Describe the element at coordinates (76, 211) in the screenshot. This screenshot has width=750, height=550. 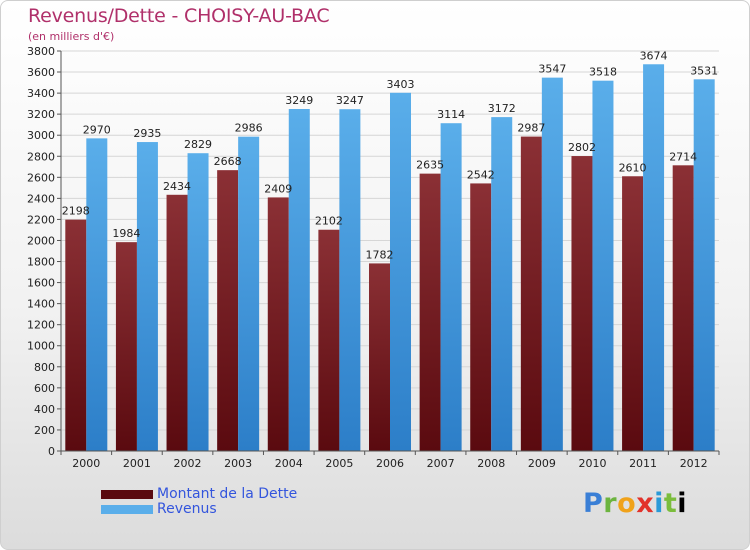
I see `data-label-debt: 2198` at that location.